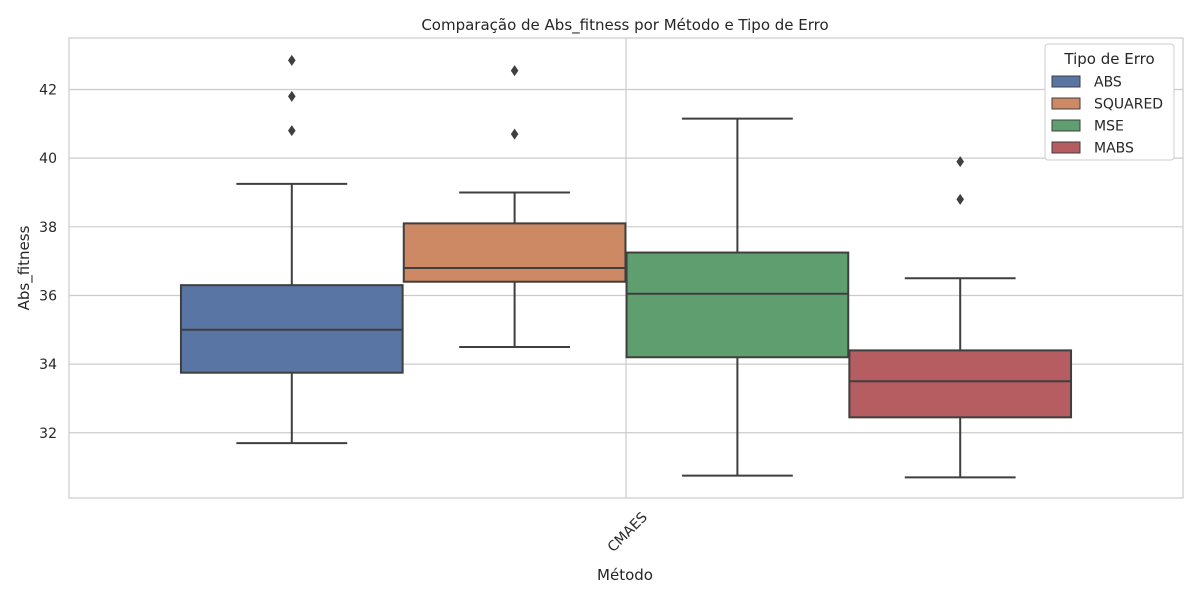 This screenshot has height=600, width=1200. What do you see at coordinates (48, 296) in the screenshot?
I see `y-tick-label: 36` at bounding box center [48, 296].